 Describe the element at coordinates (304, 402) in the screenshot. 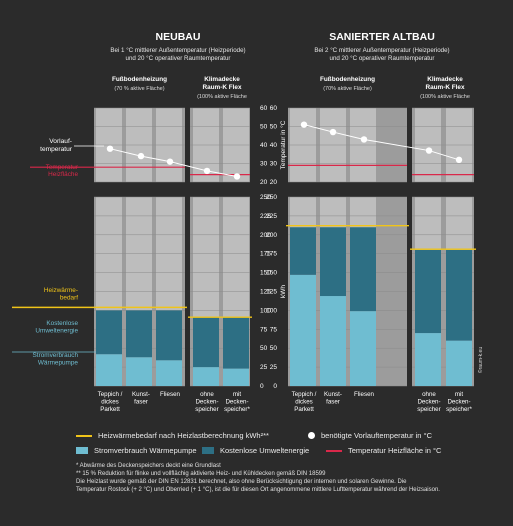

I see `chart2-category-1-line-2: dickes` at that location.